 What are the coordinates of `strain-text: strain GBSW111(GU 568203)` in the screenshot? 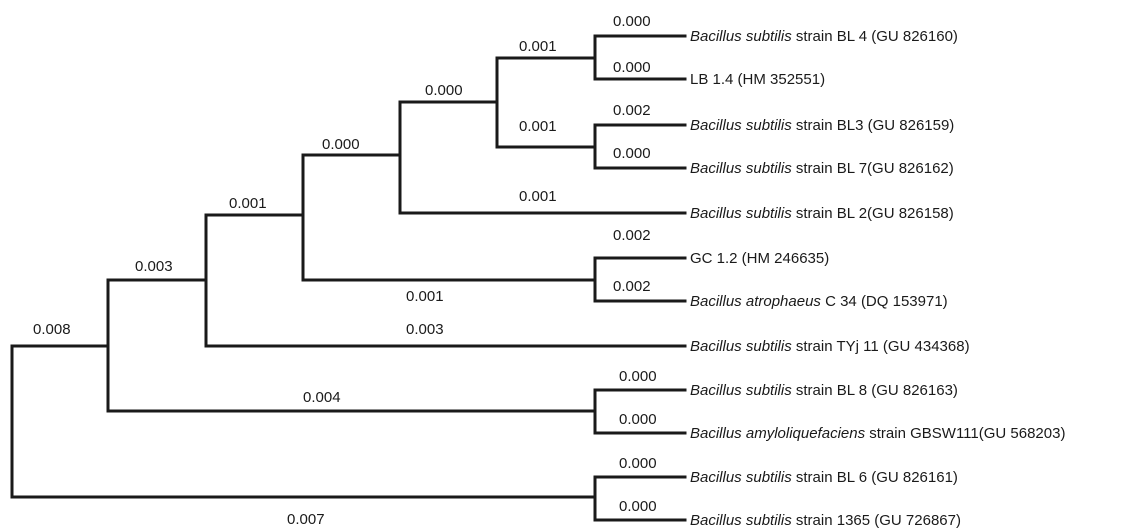 It's located at (965, 433).